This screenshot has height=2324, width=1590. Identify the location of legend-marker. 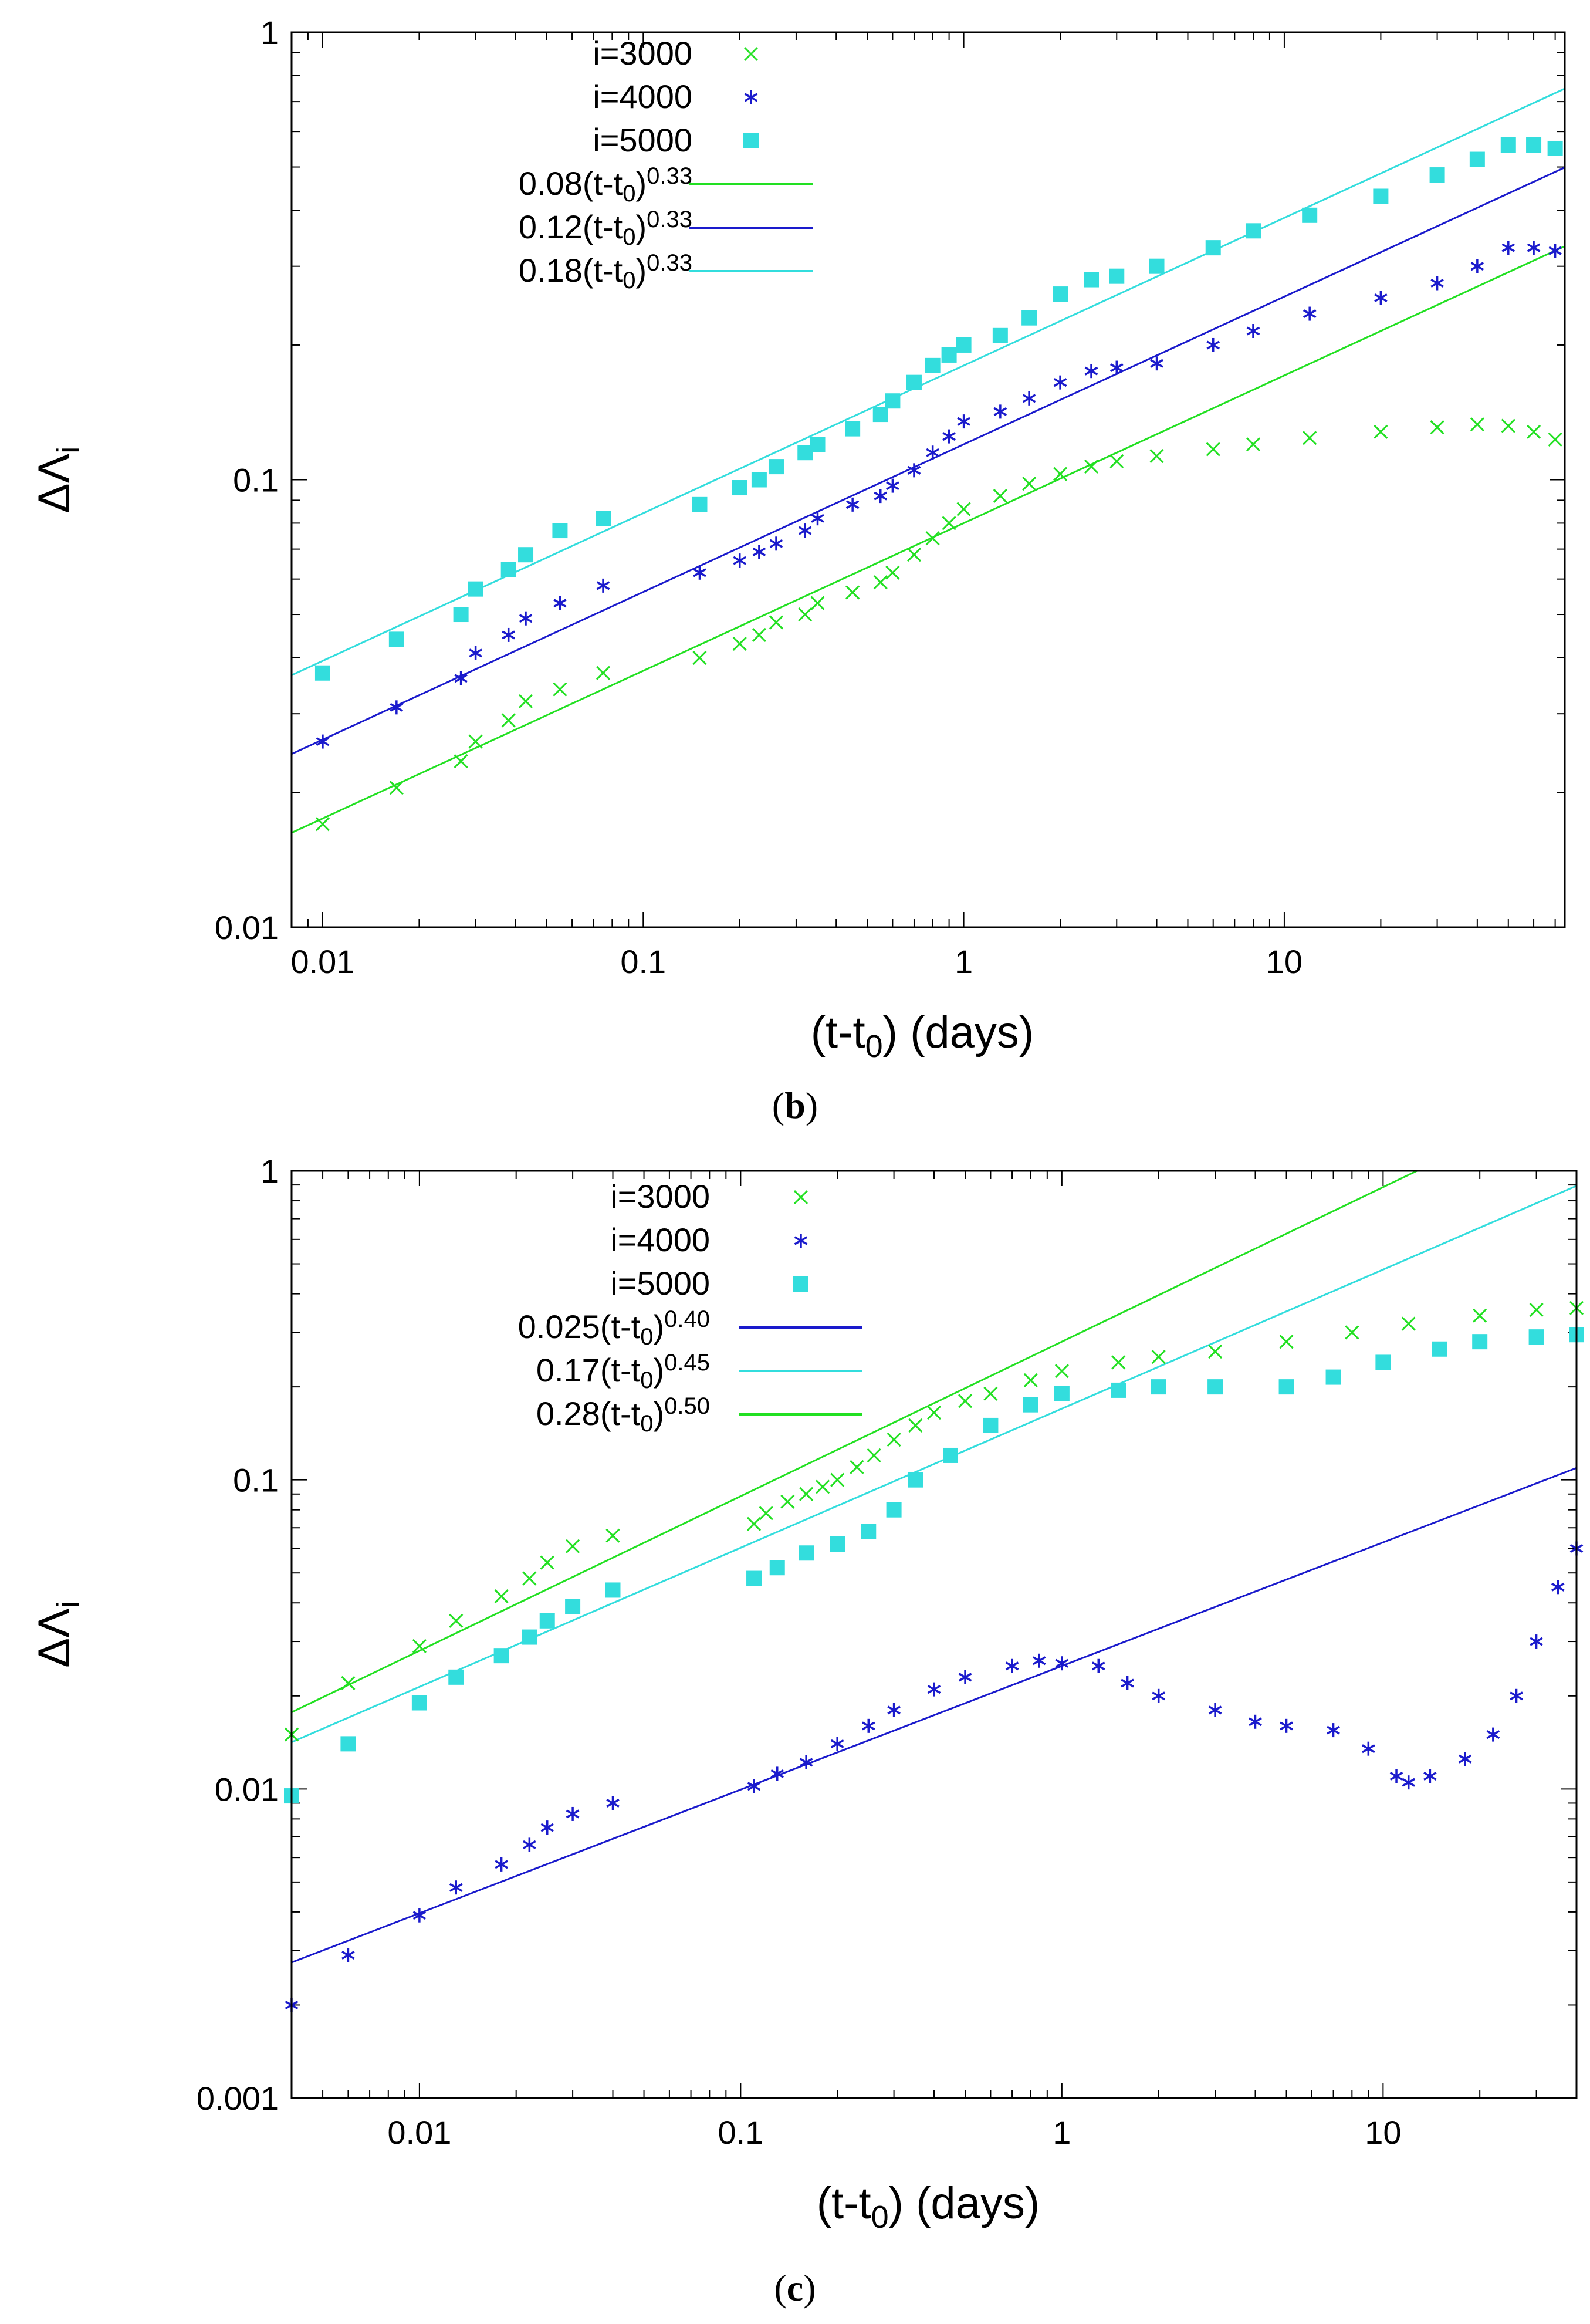
(751, 97).